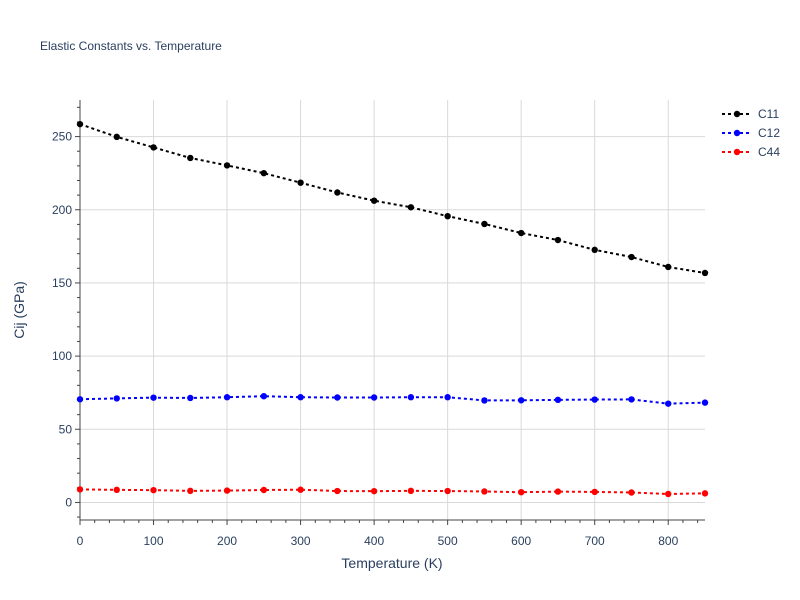 This screenshot has width=800, height=600. Describe the element at coordinates (62, 210) in the screenshot. I see `y-tick-label: 200` at that location.